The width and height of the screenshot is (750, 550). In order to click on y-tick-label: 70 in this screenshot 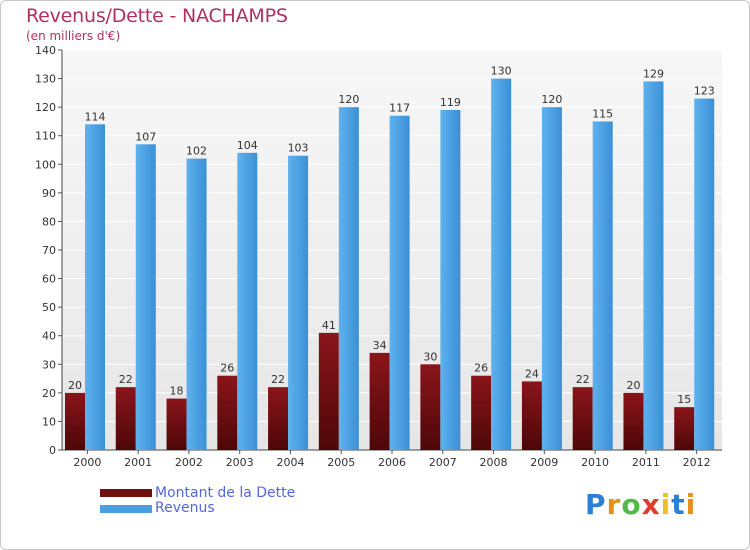, I will do `click(49, 250)`.